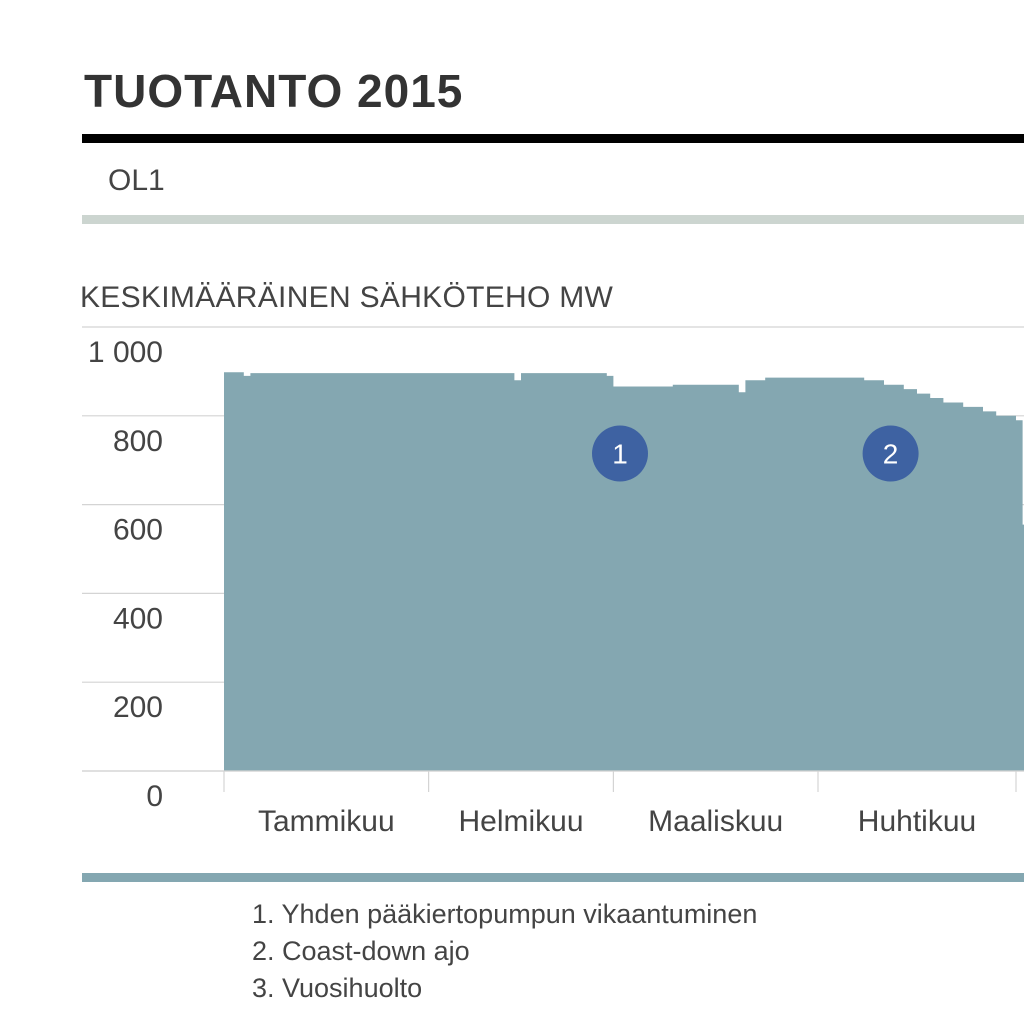 This screenshot has height=1024, width=1024. Describe the element at coordinates (326, 821) in the screenshot. I see `x-tick-label: Tammikuu` at that location.